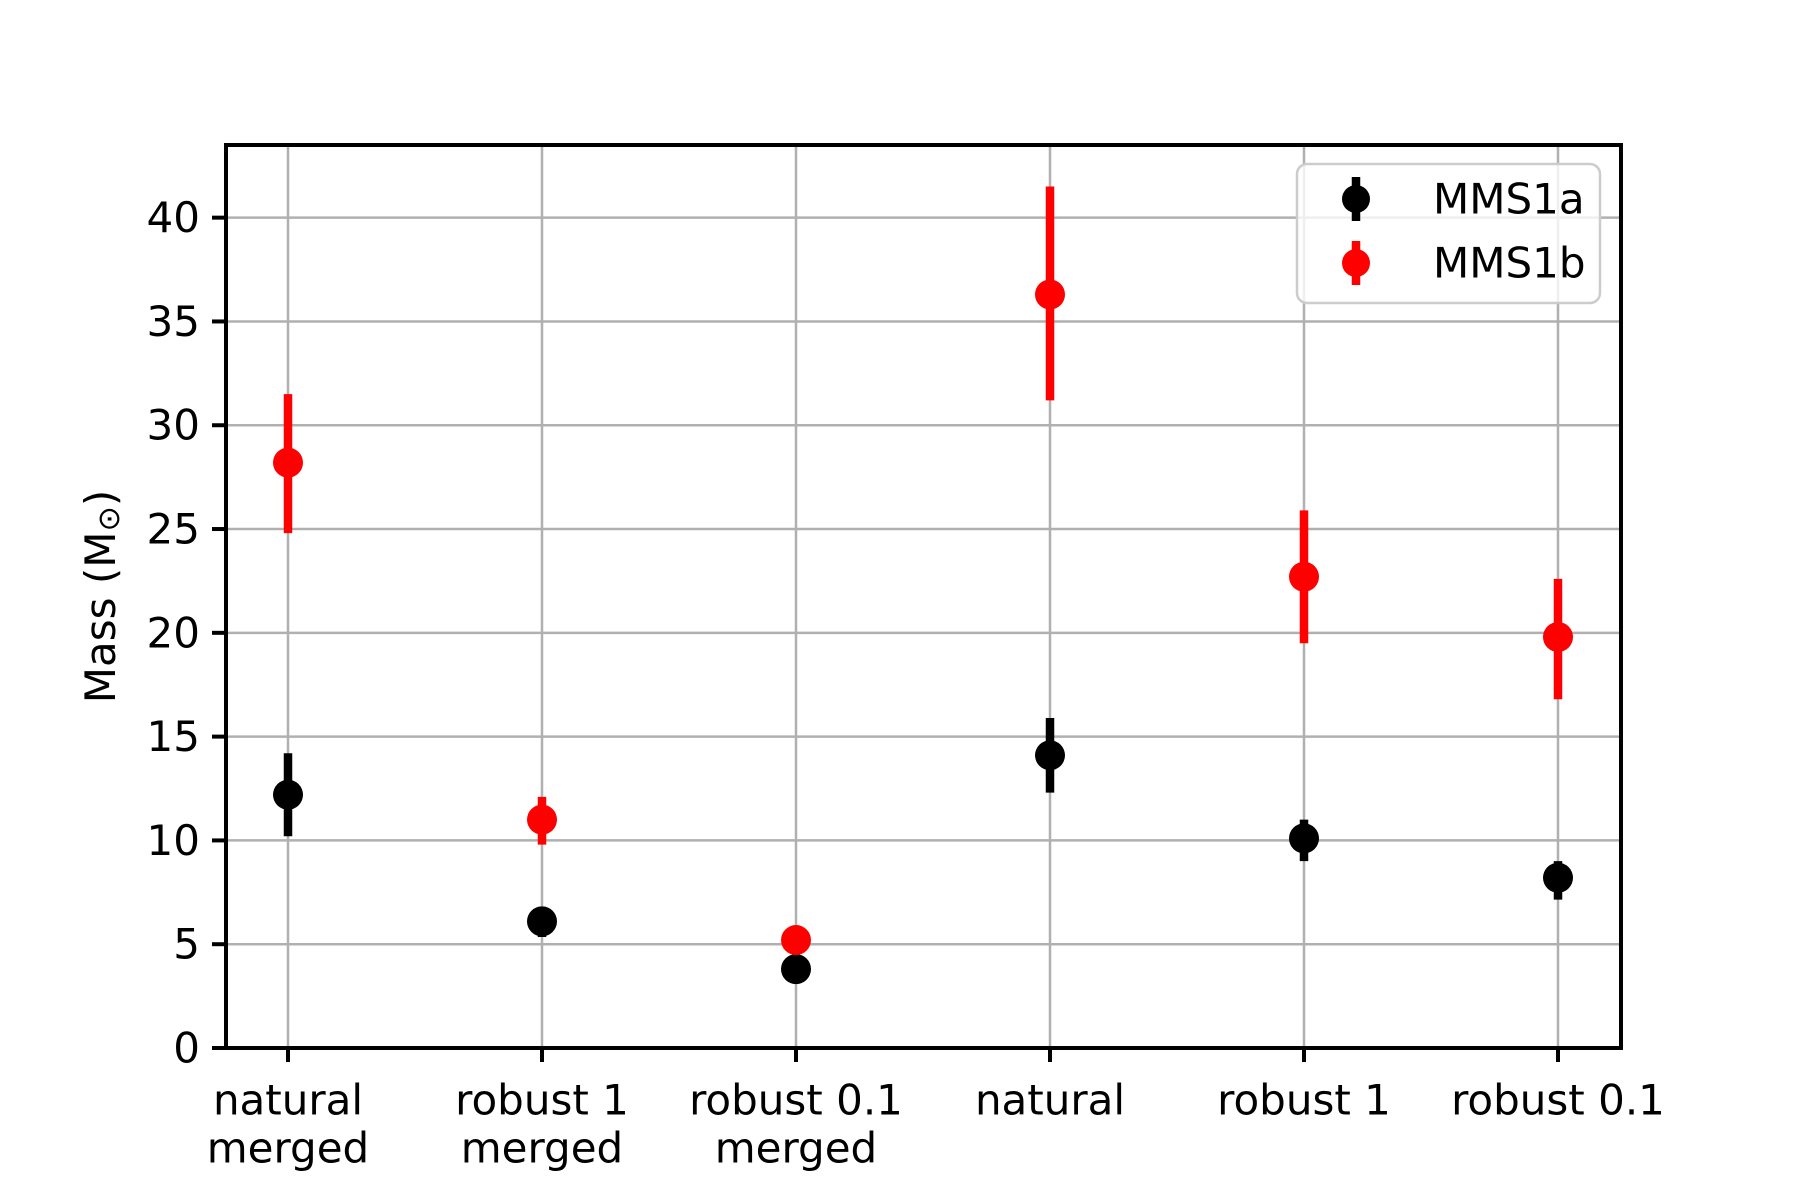  What do you see at coordinates (1356, 199) in the screenshot?
I see `legend-marker-MMS1a` at bounding box center [1356, 199].